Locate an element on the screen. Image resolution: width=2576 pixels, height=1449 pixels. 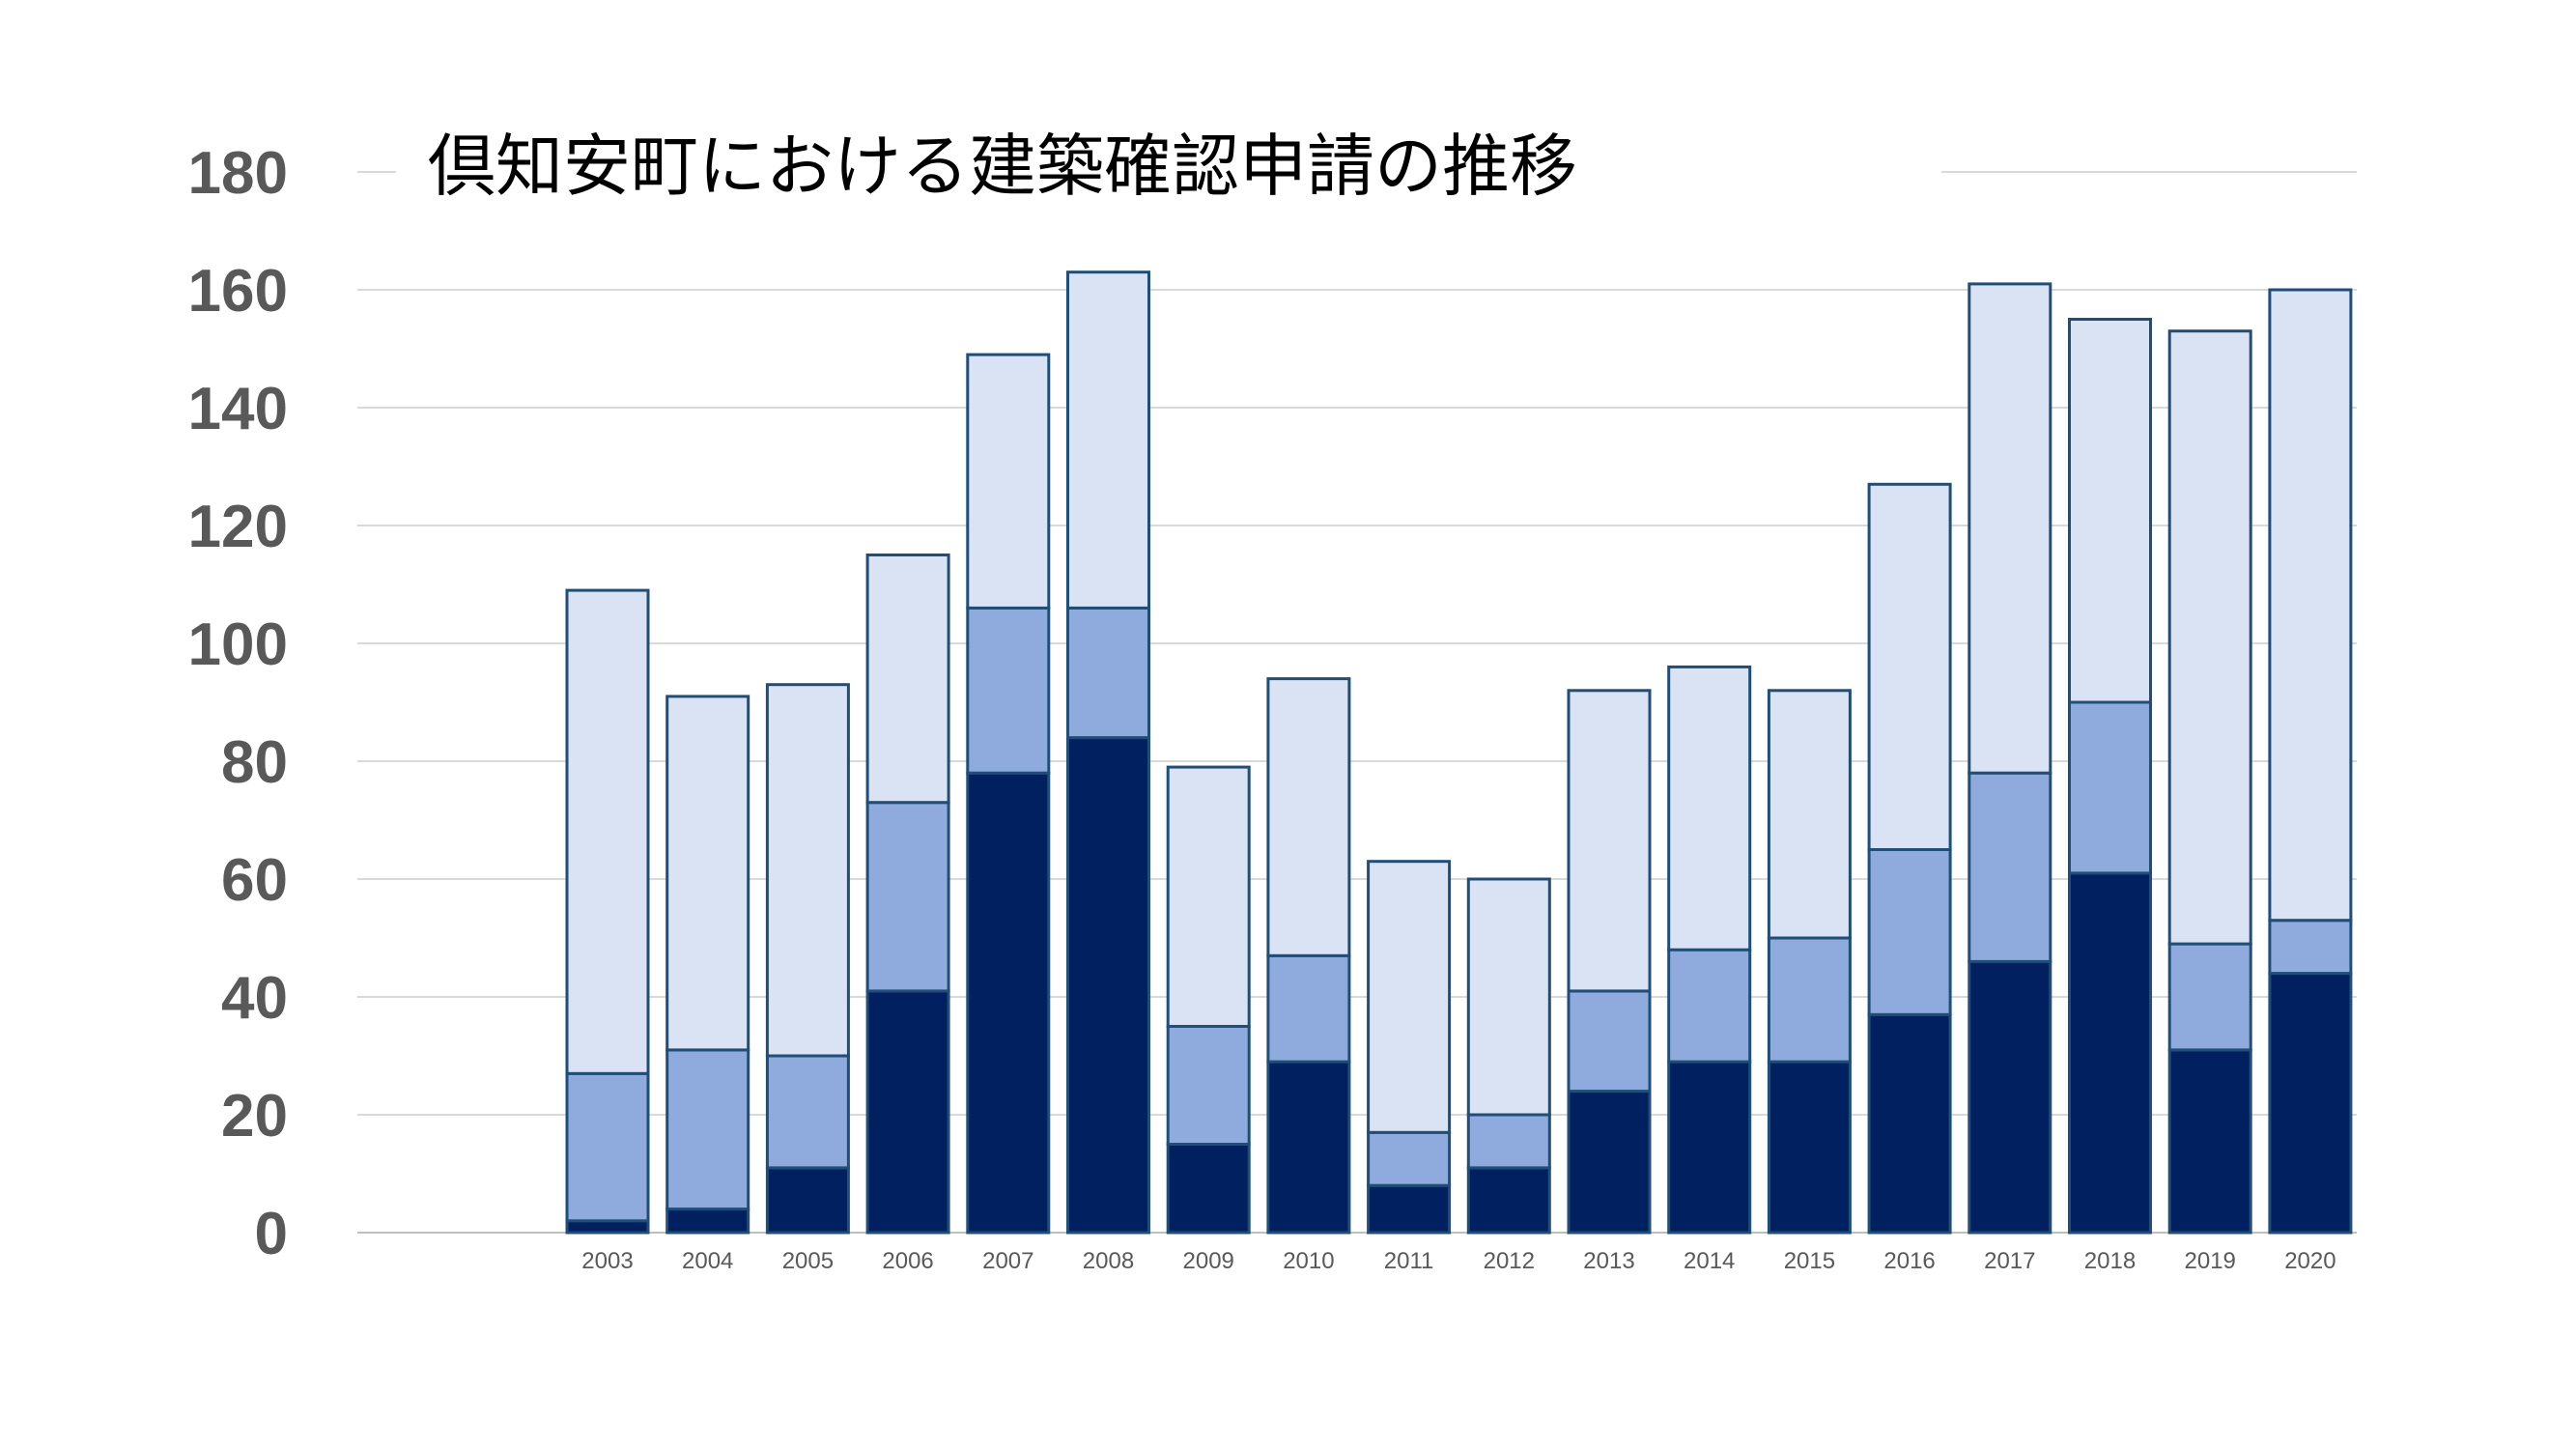
bar-segment-2020-s1 is located at coordinates (2310, 1103).